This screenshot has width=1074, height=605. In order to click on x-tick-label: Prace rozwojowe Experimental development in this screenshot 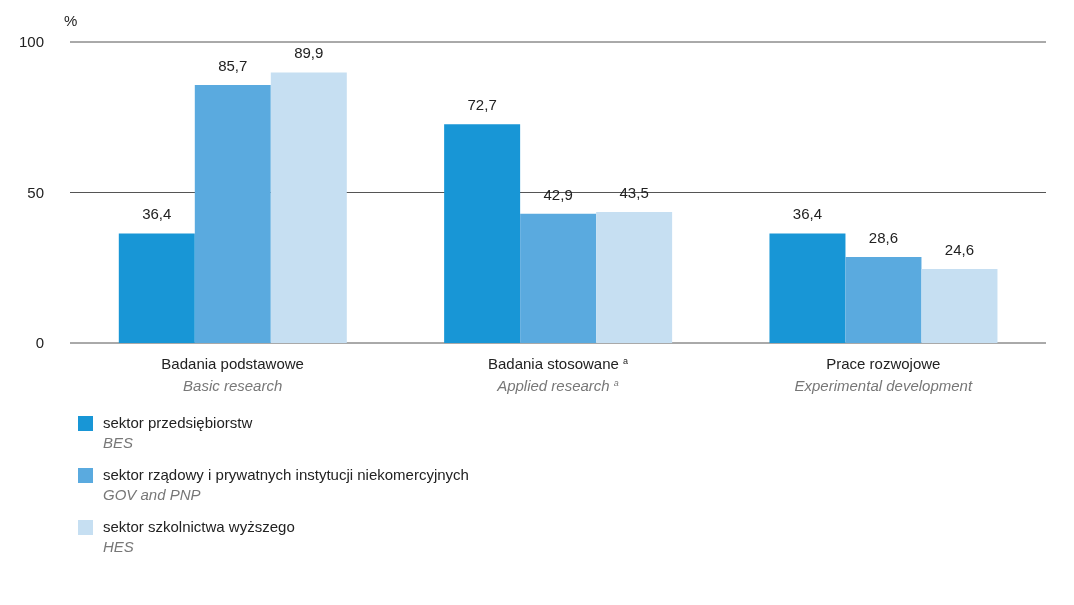, I will do `click(883, 374)`.